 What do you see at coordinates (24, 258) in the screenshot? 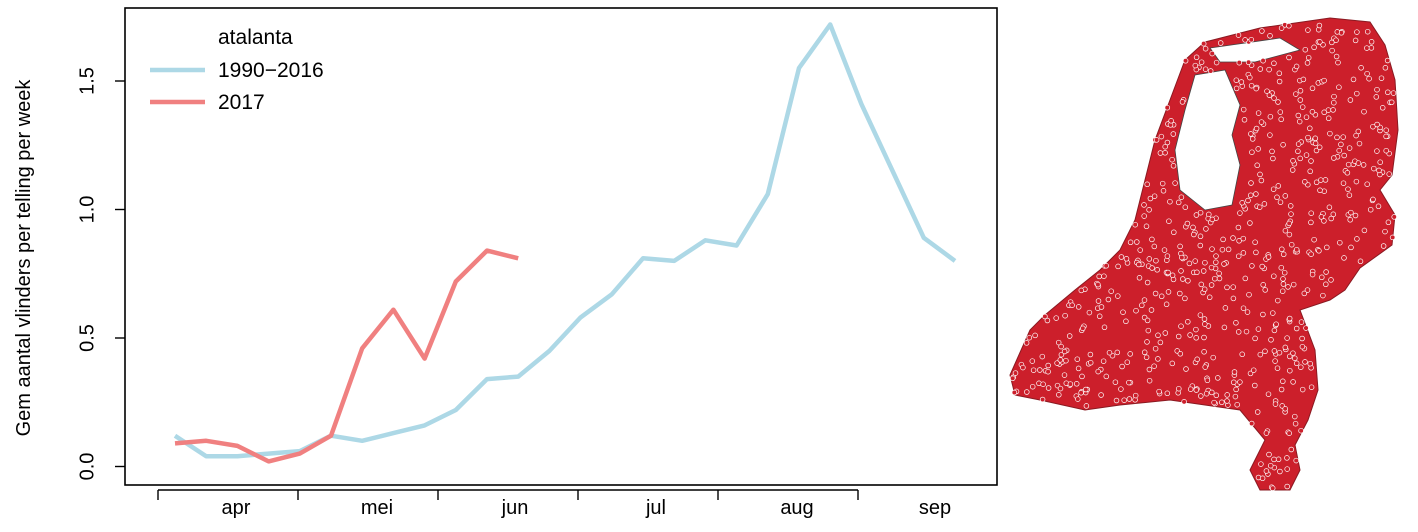
I see `y-axis-label: Gem aantal vlinders per telling per week` at bounding box center [24, 258].